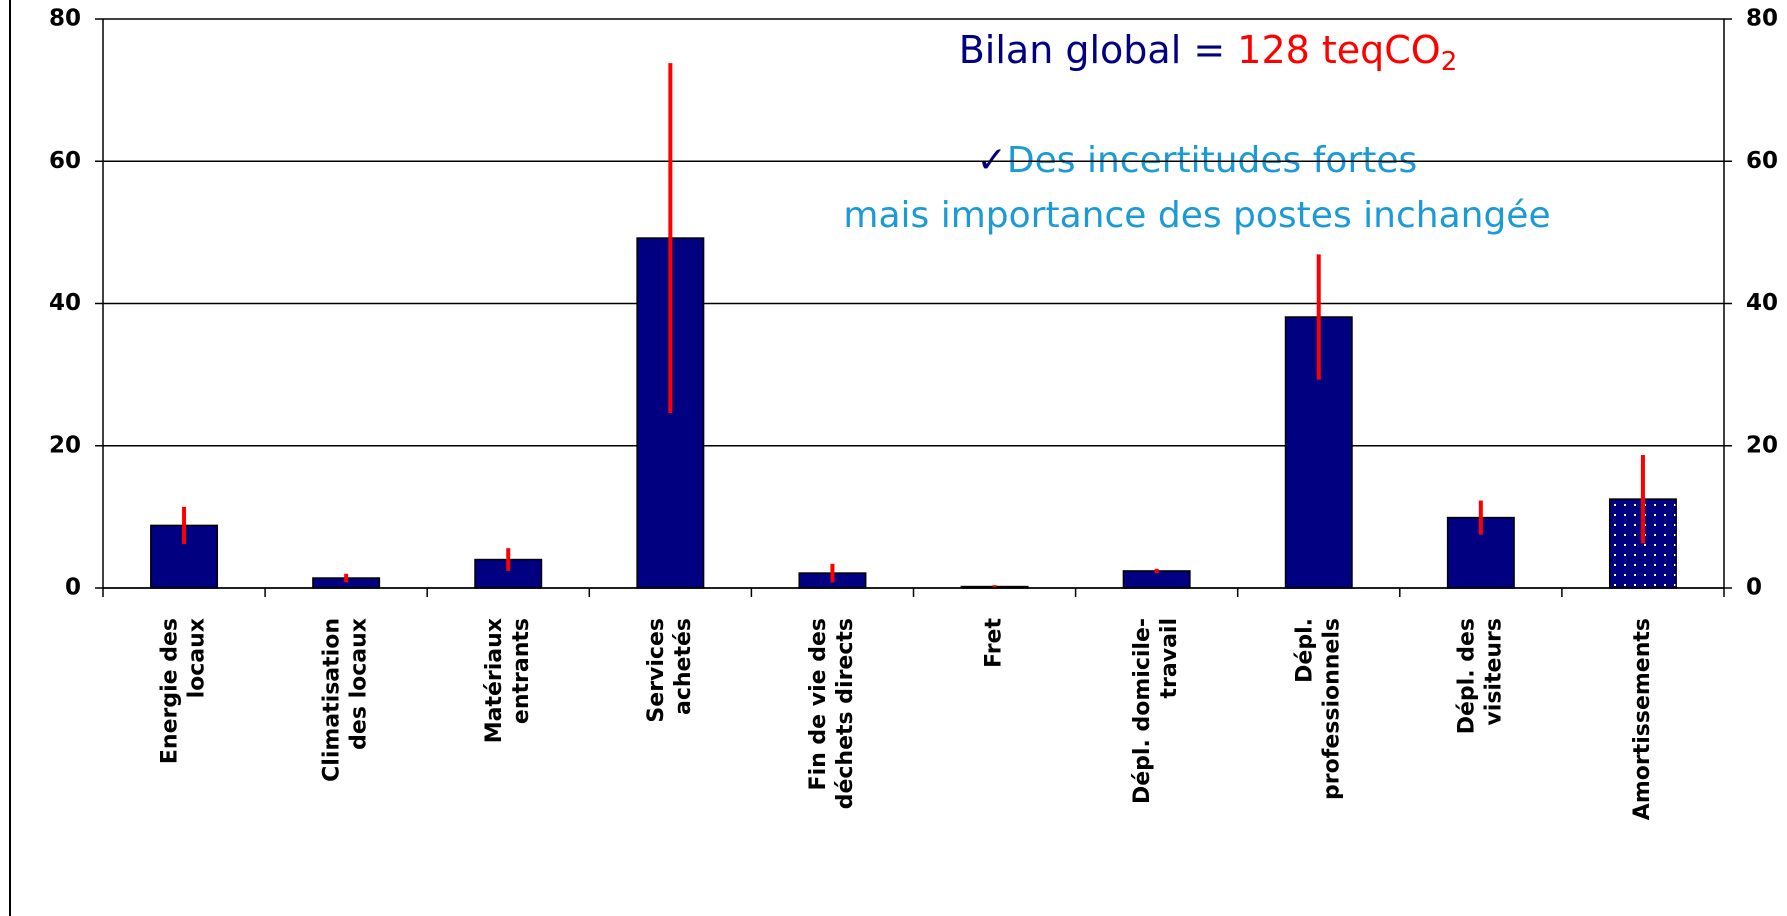 This screenshot has height=916, width=1787. What do you see at coordinates (656, 670) in the screenshot?
I see `x-tick-label: Services` at bounding box center [656, 670].